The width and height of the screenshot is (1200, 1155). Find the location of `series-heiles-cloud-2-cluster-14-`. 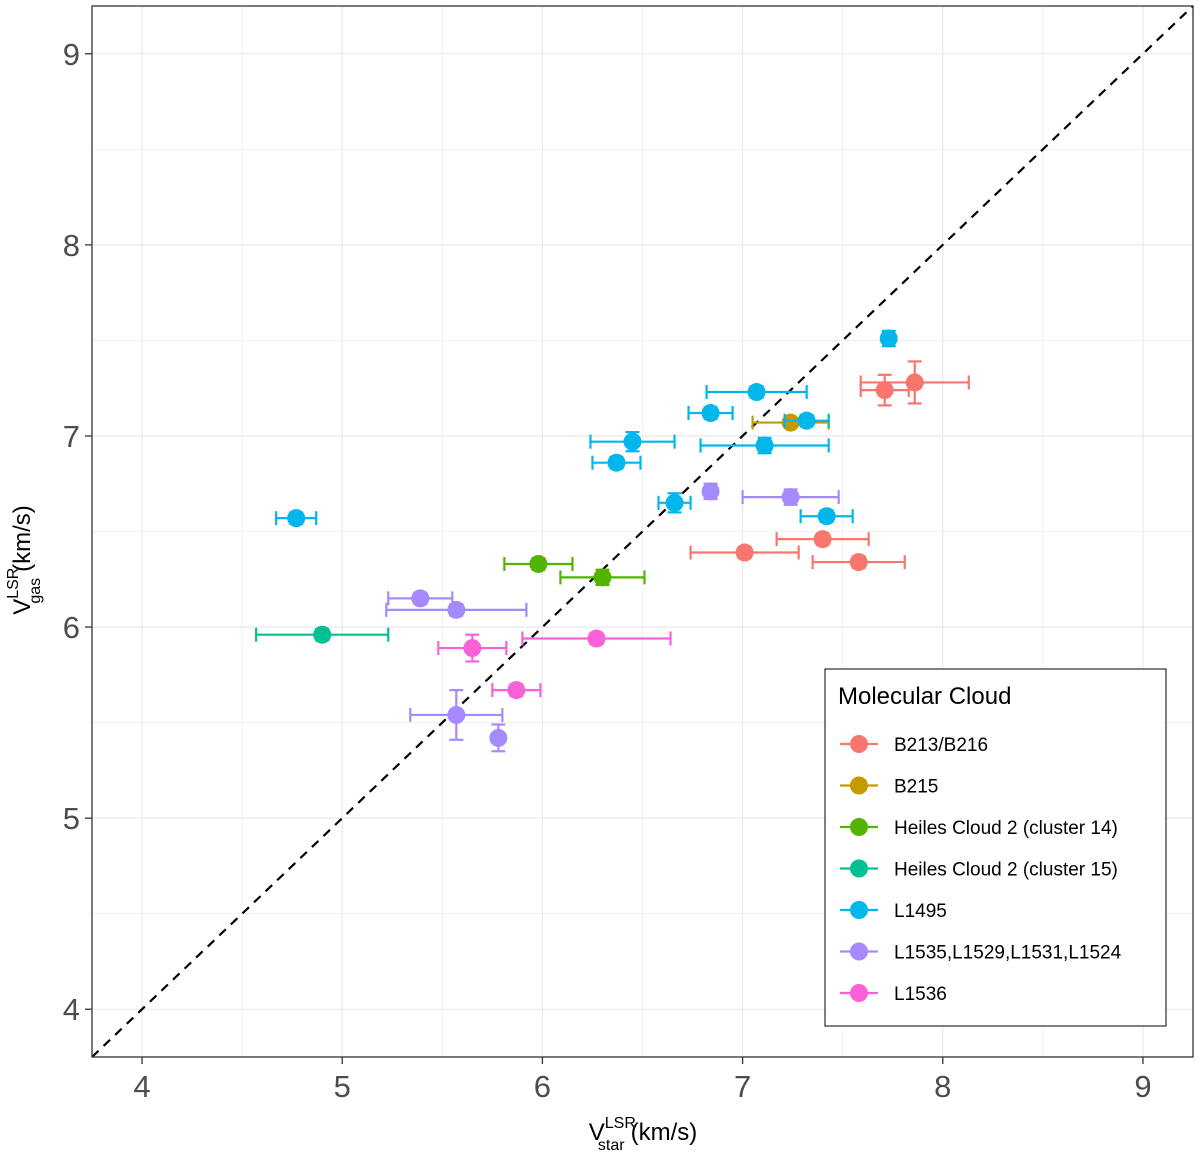

series-heiles-cloud-2-cluster-14- is located at coordinates (574, 570).